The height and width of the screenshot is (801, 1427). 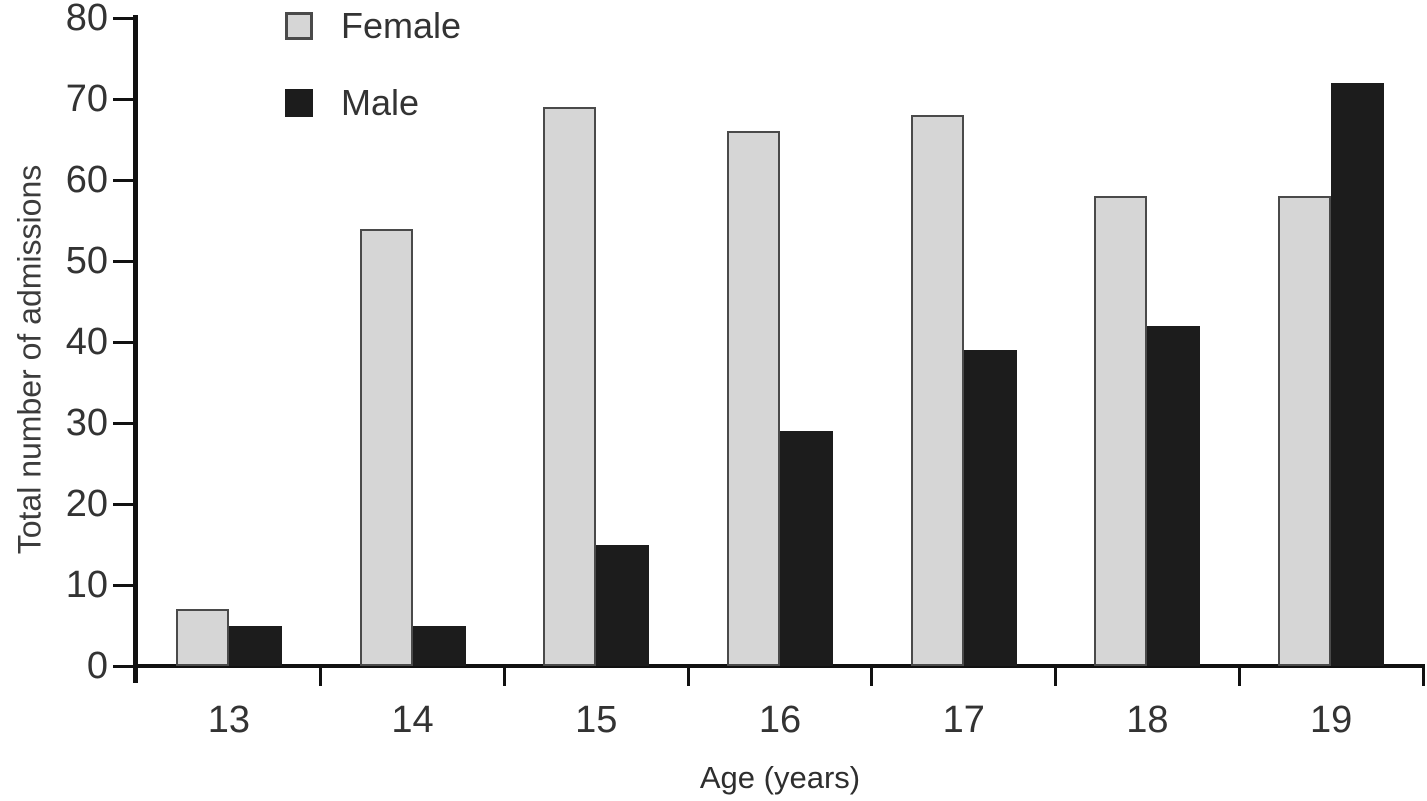 What do you see at coordinates (135, 349) in the screenshot?
I see `y-axis-line` at bounding box center [135, 349].